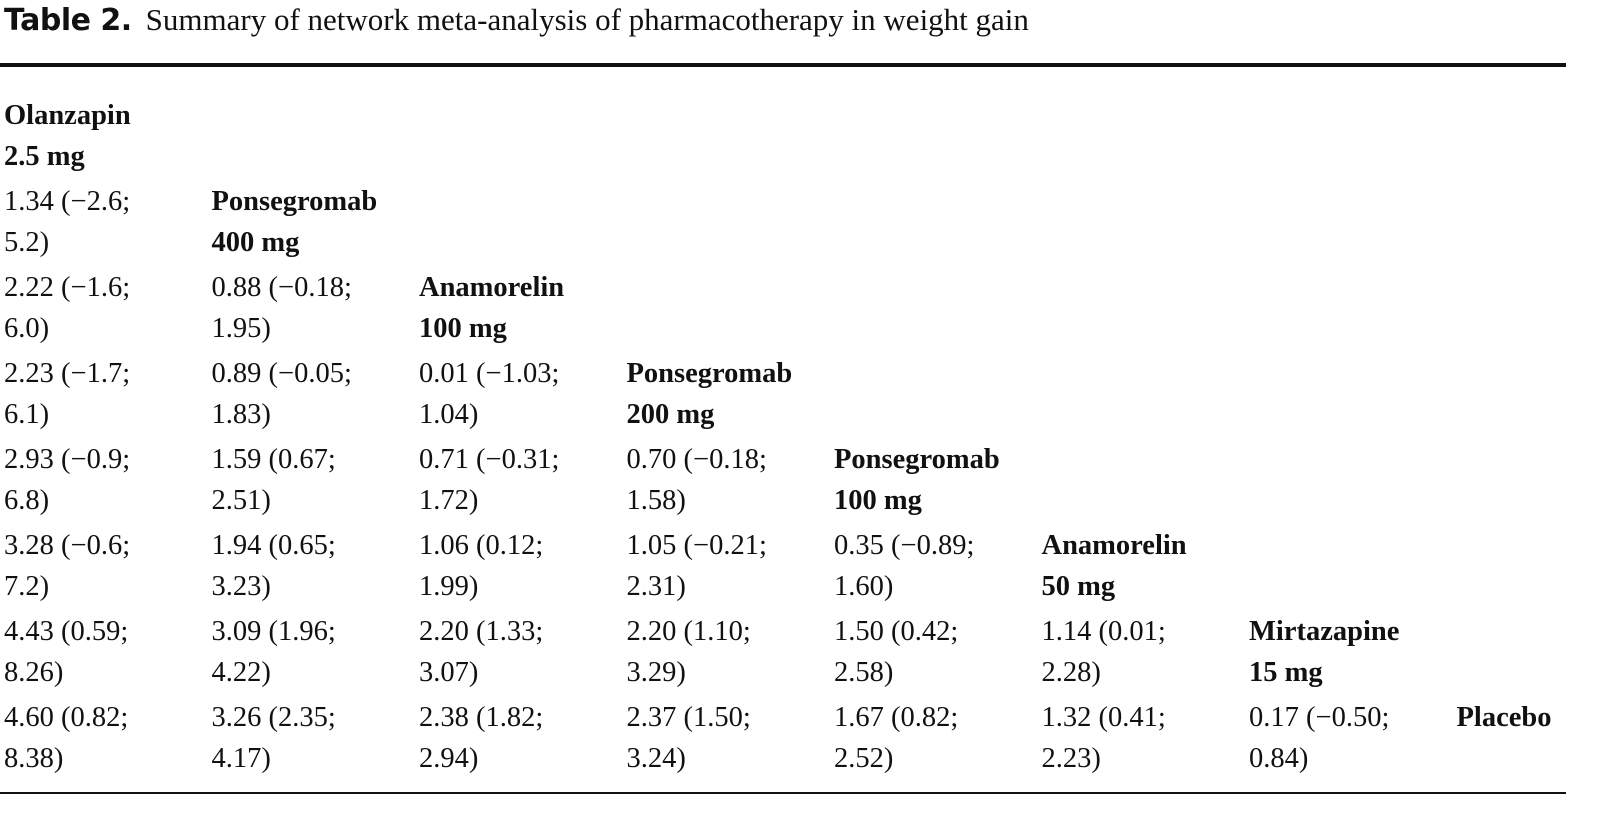  I want to click on comparison-value-cell: 3.09 (1.96; 4.22), so click(312, 654).